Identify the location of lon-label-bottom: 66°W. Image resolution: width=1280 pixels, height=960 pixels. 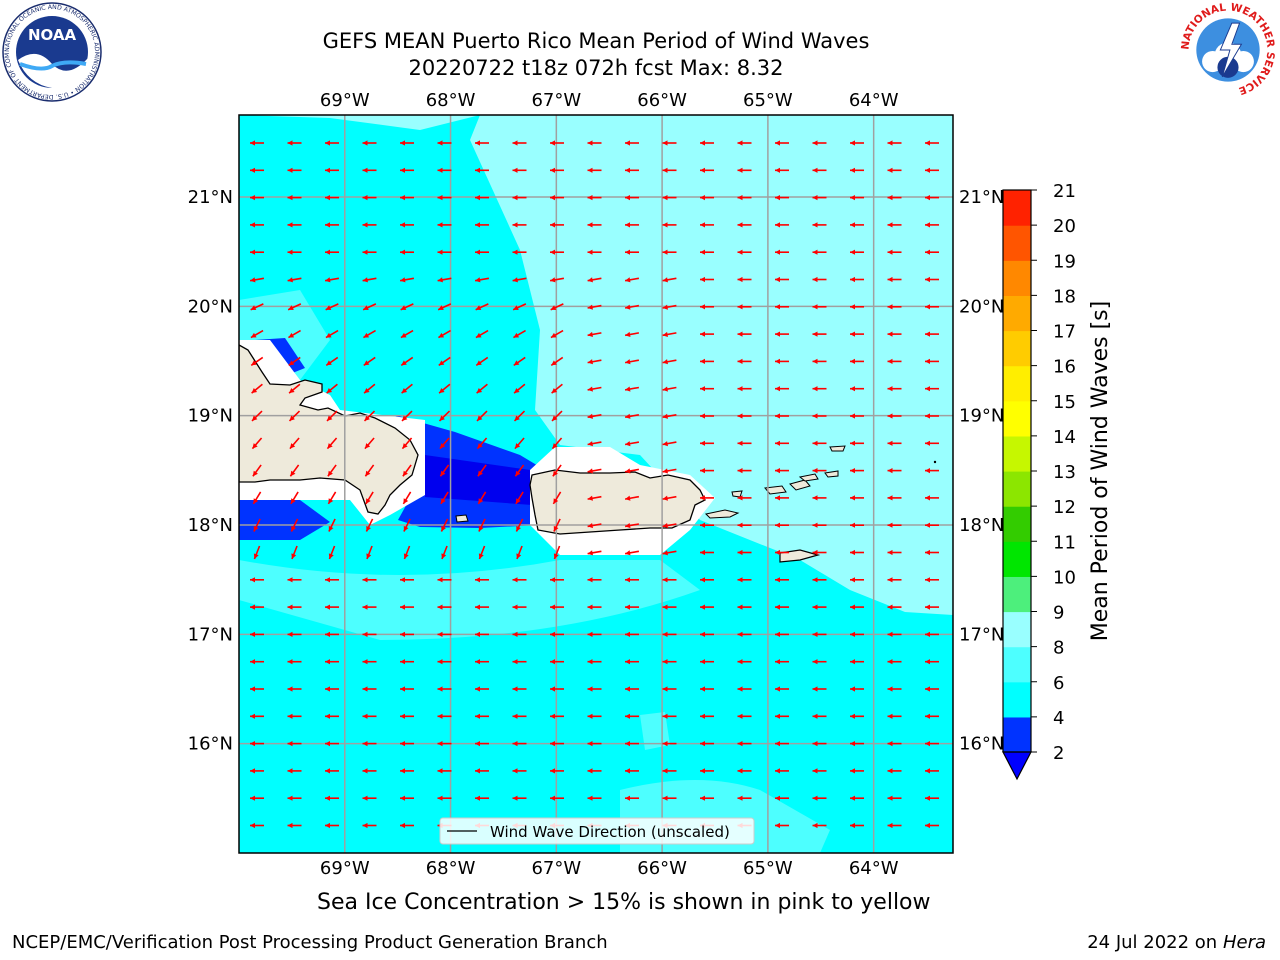
(662, 868).